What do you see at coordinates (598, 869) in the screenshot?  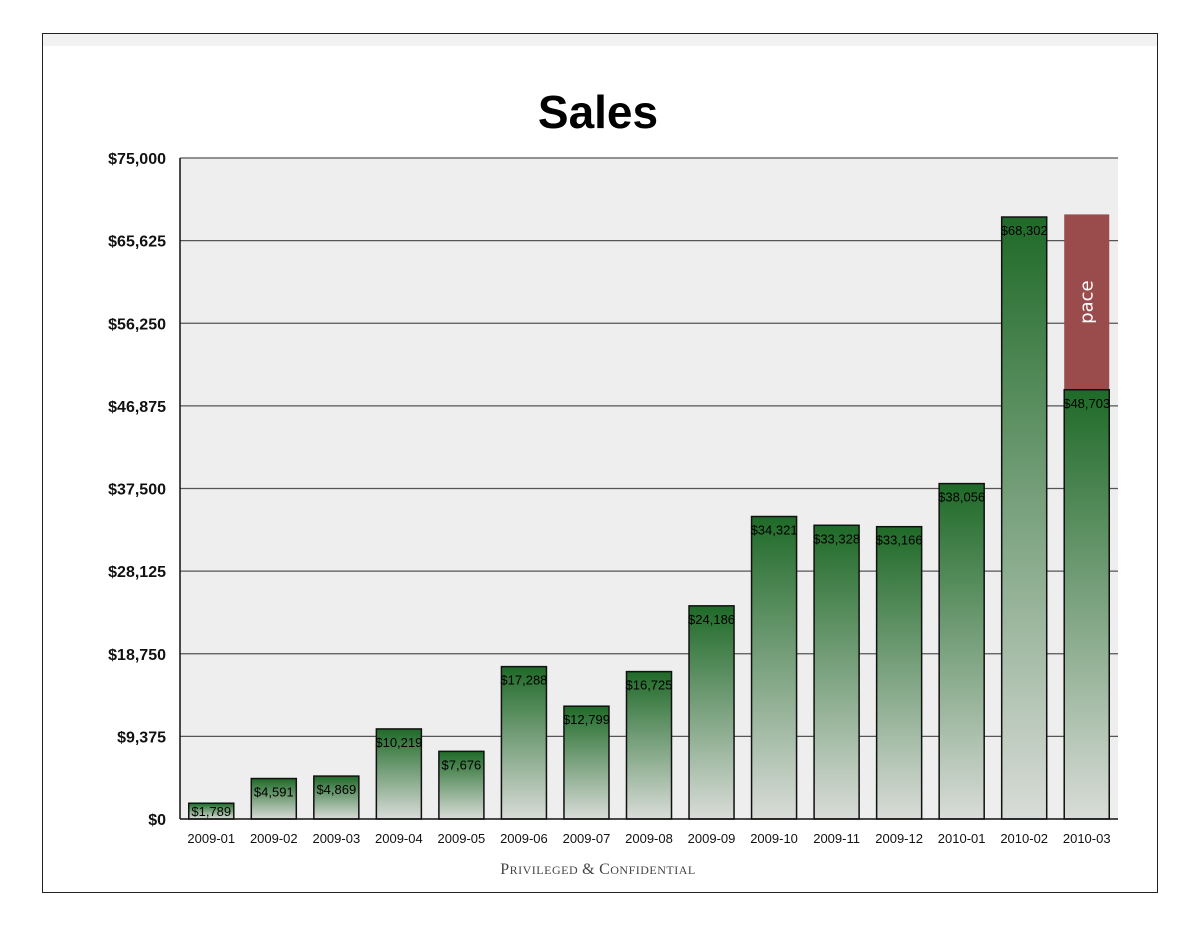 I see `confidential-footer: PRIVILEGED & CONFIDENTIAL` at bounding box center [598, 869].